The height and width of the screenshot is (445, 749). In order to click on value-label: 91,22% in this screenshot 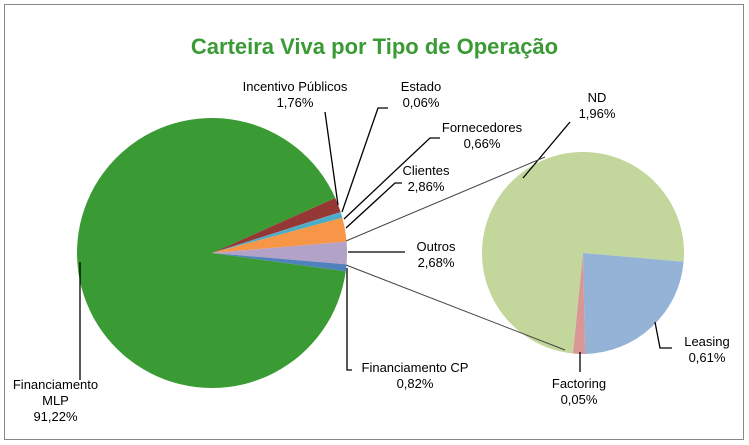, I will do `click(55, 416)`.